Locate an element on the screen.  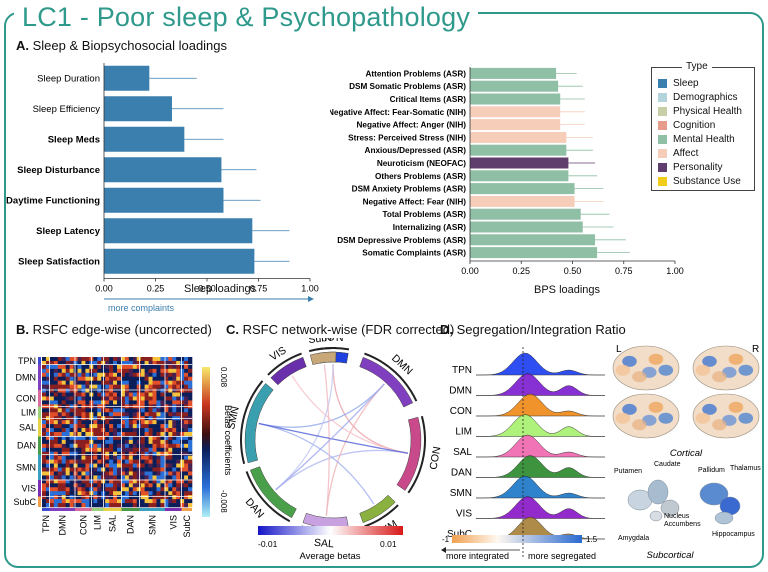
chord-network-label: CON is located at coordinates (435, 458).